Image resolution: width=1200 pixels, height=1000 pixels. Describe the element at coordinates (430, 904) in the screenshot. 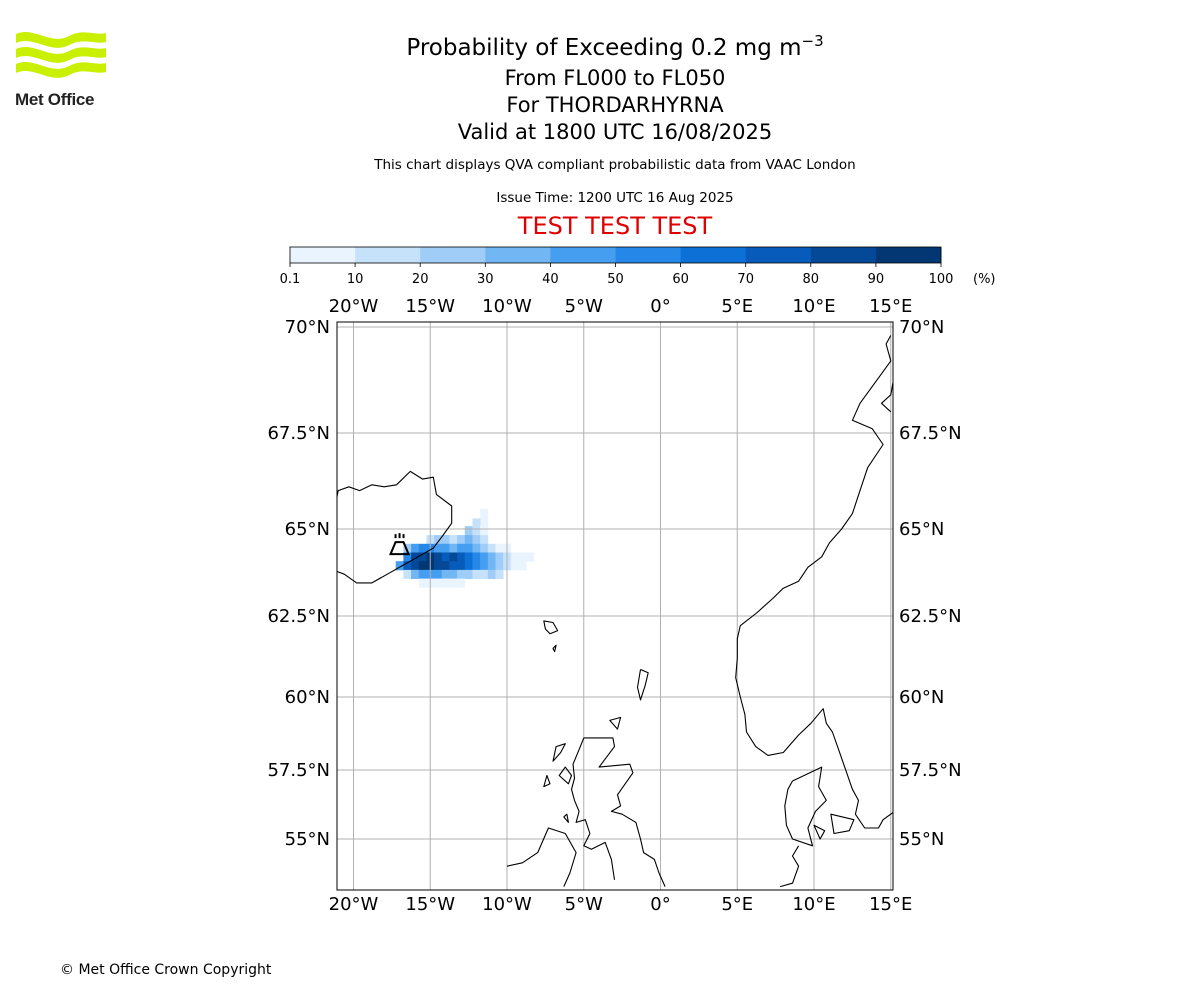

I see `longitude-label-bottom: 15°W` at that location.